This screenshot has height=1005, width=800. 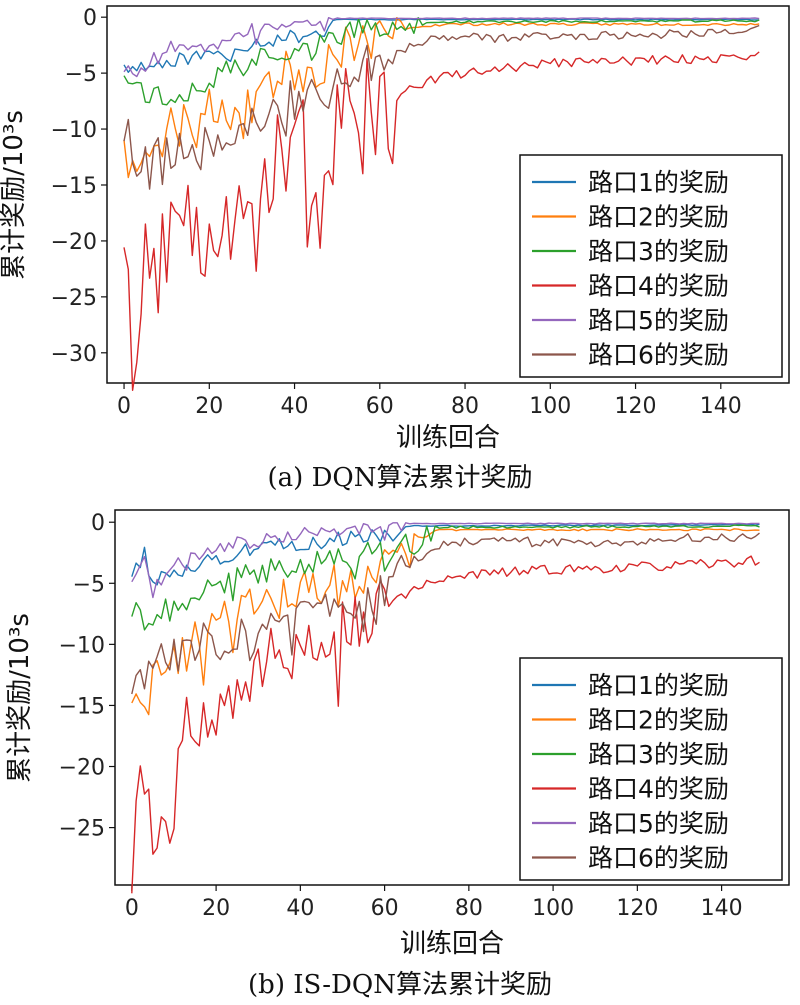 I want to click on y-axis-title-b: 累计奖励/10³s, so click(x=20, y=698).